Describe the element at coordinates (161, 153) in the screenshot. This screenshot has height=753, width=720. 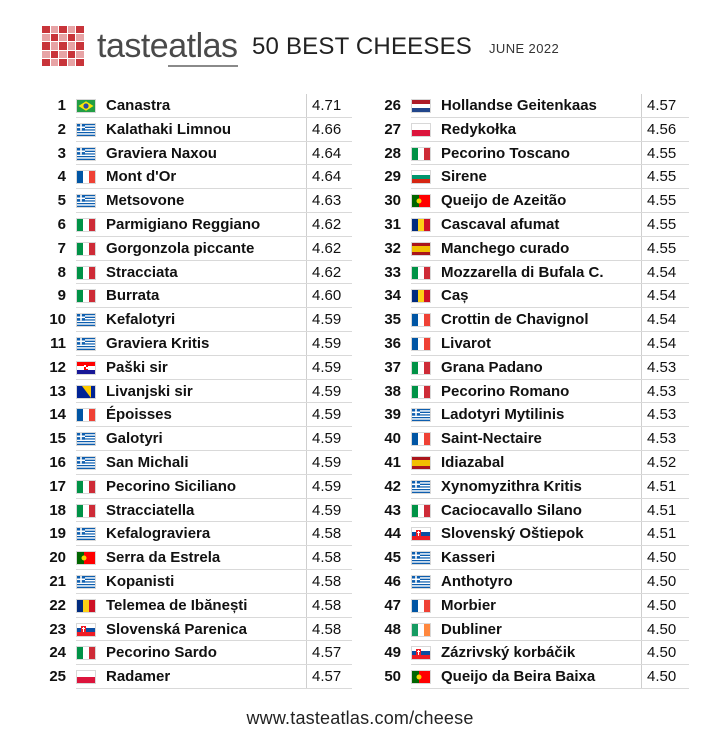
I see `cheese-name: Graviera Naxou` at that location.